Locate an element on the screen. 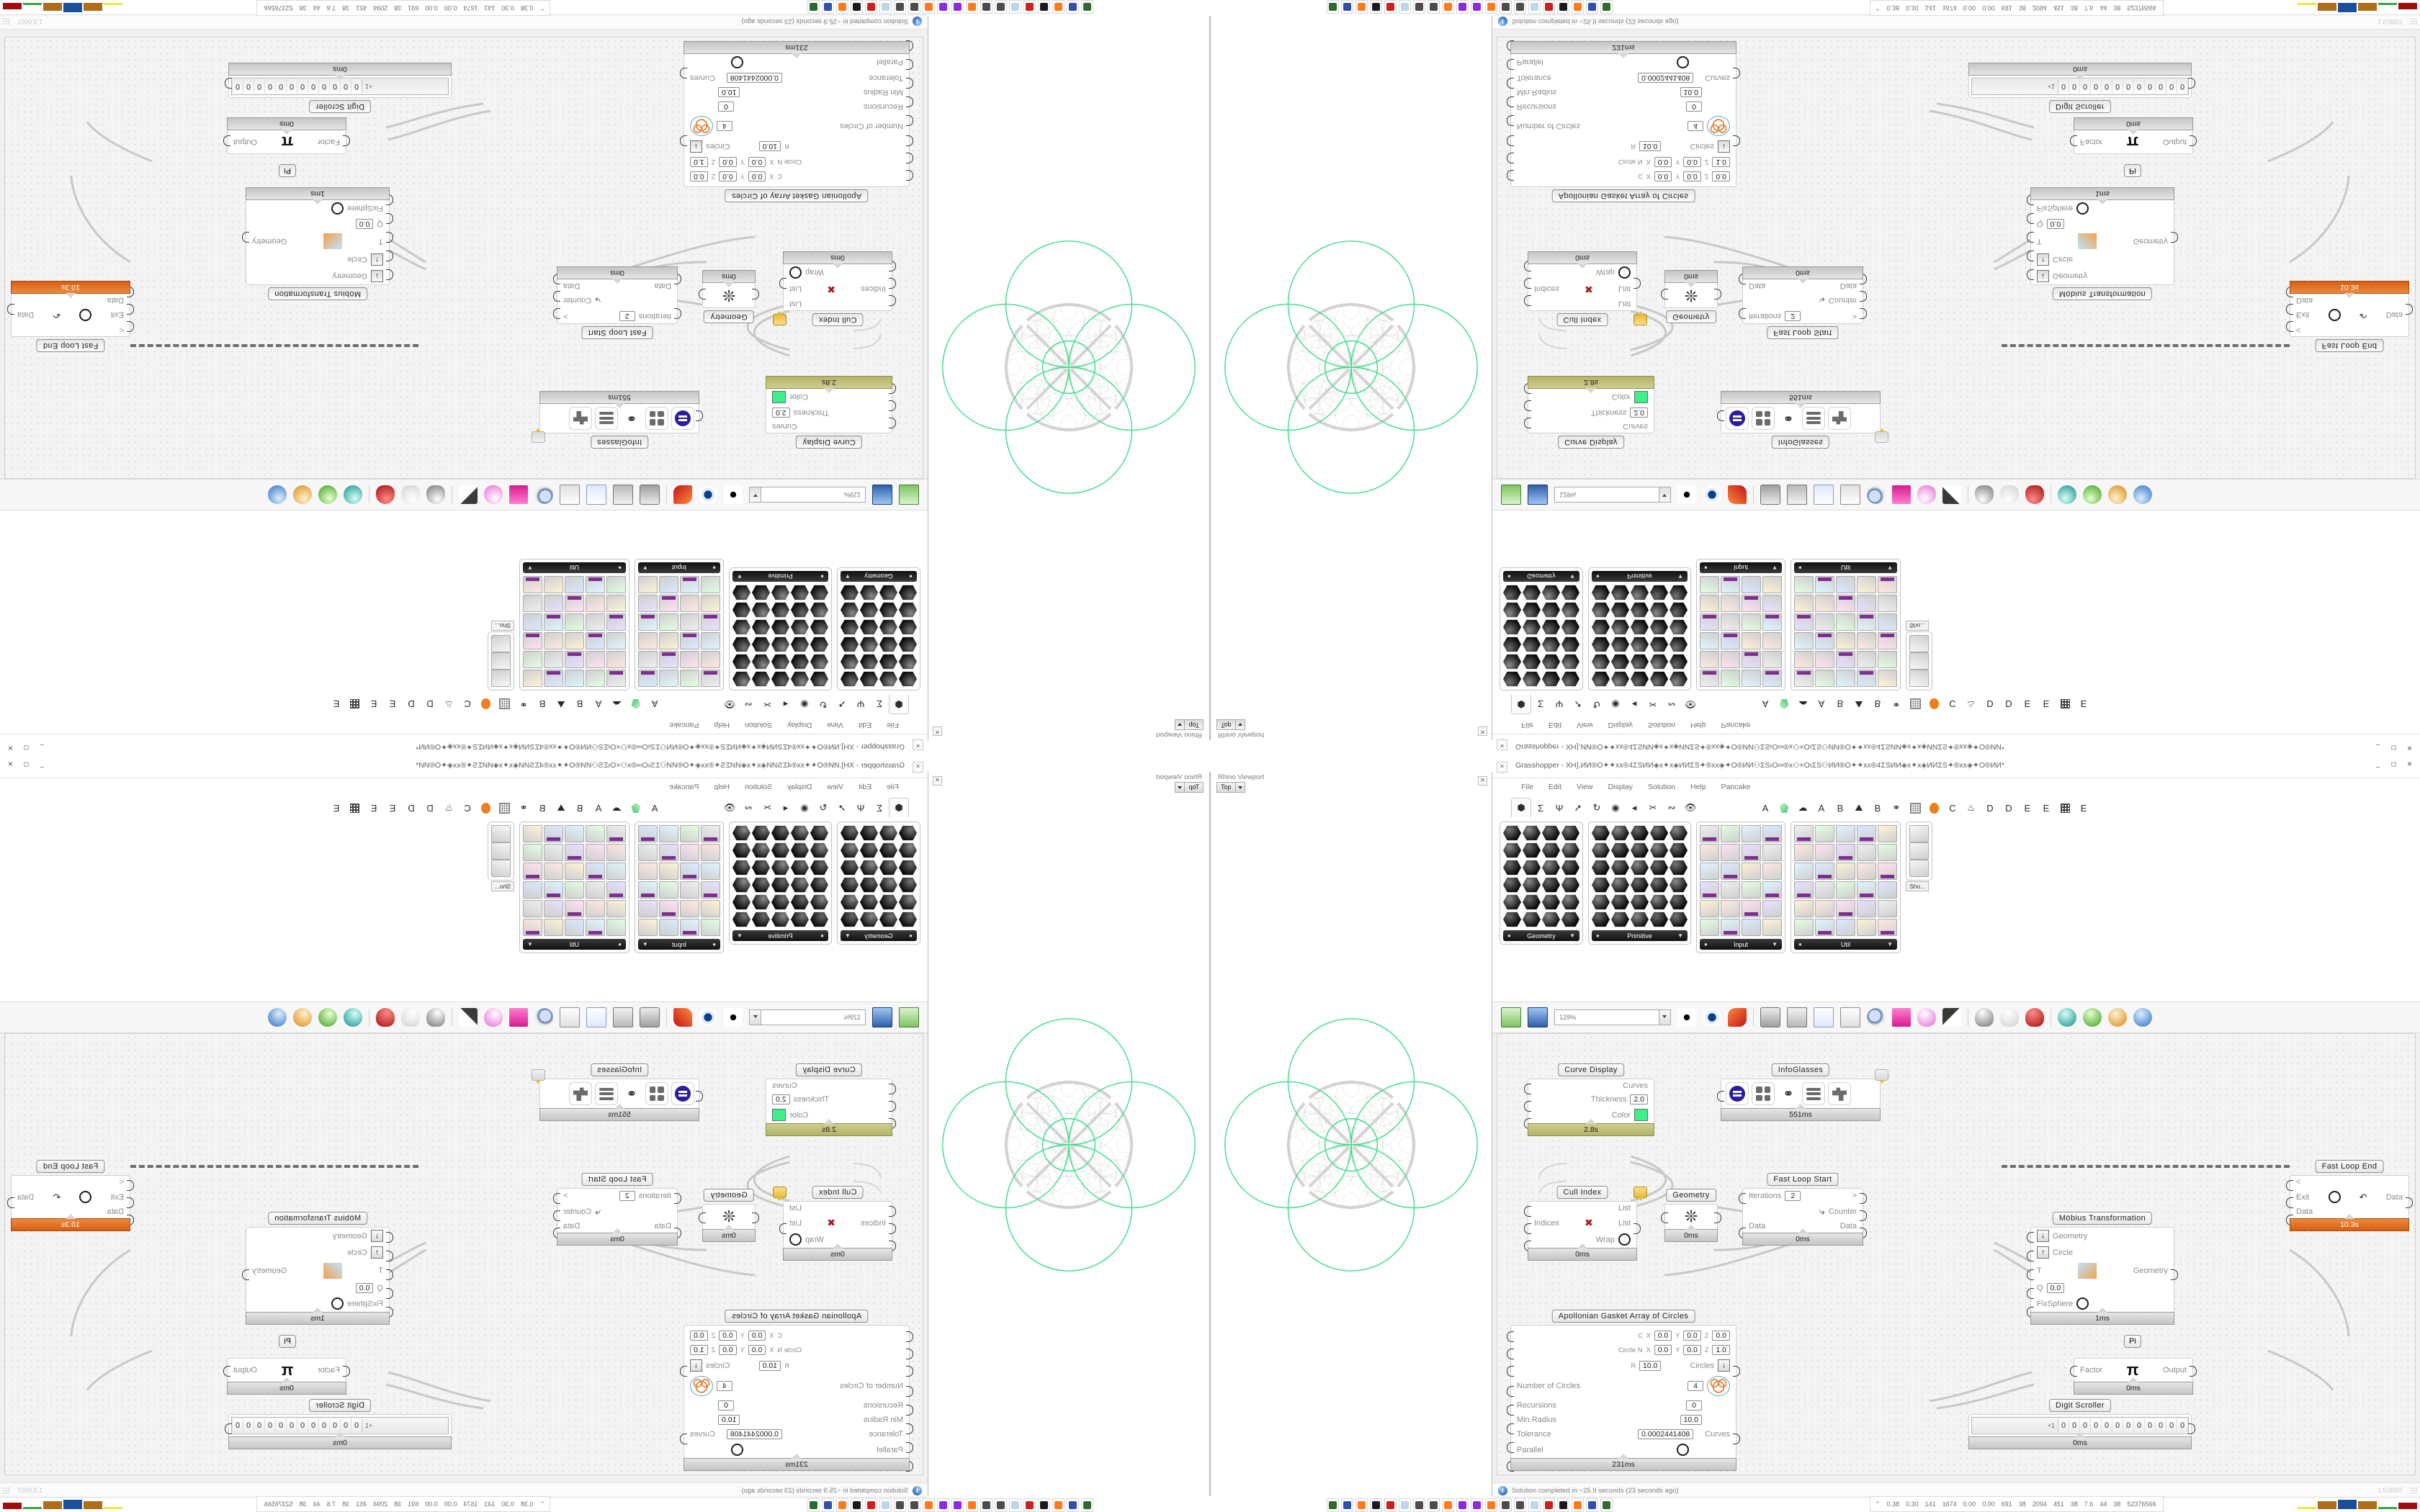  param-color: Color is located at coordinates (1589, 1118).